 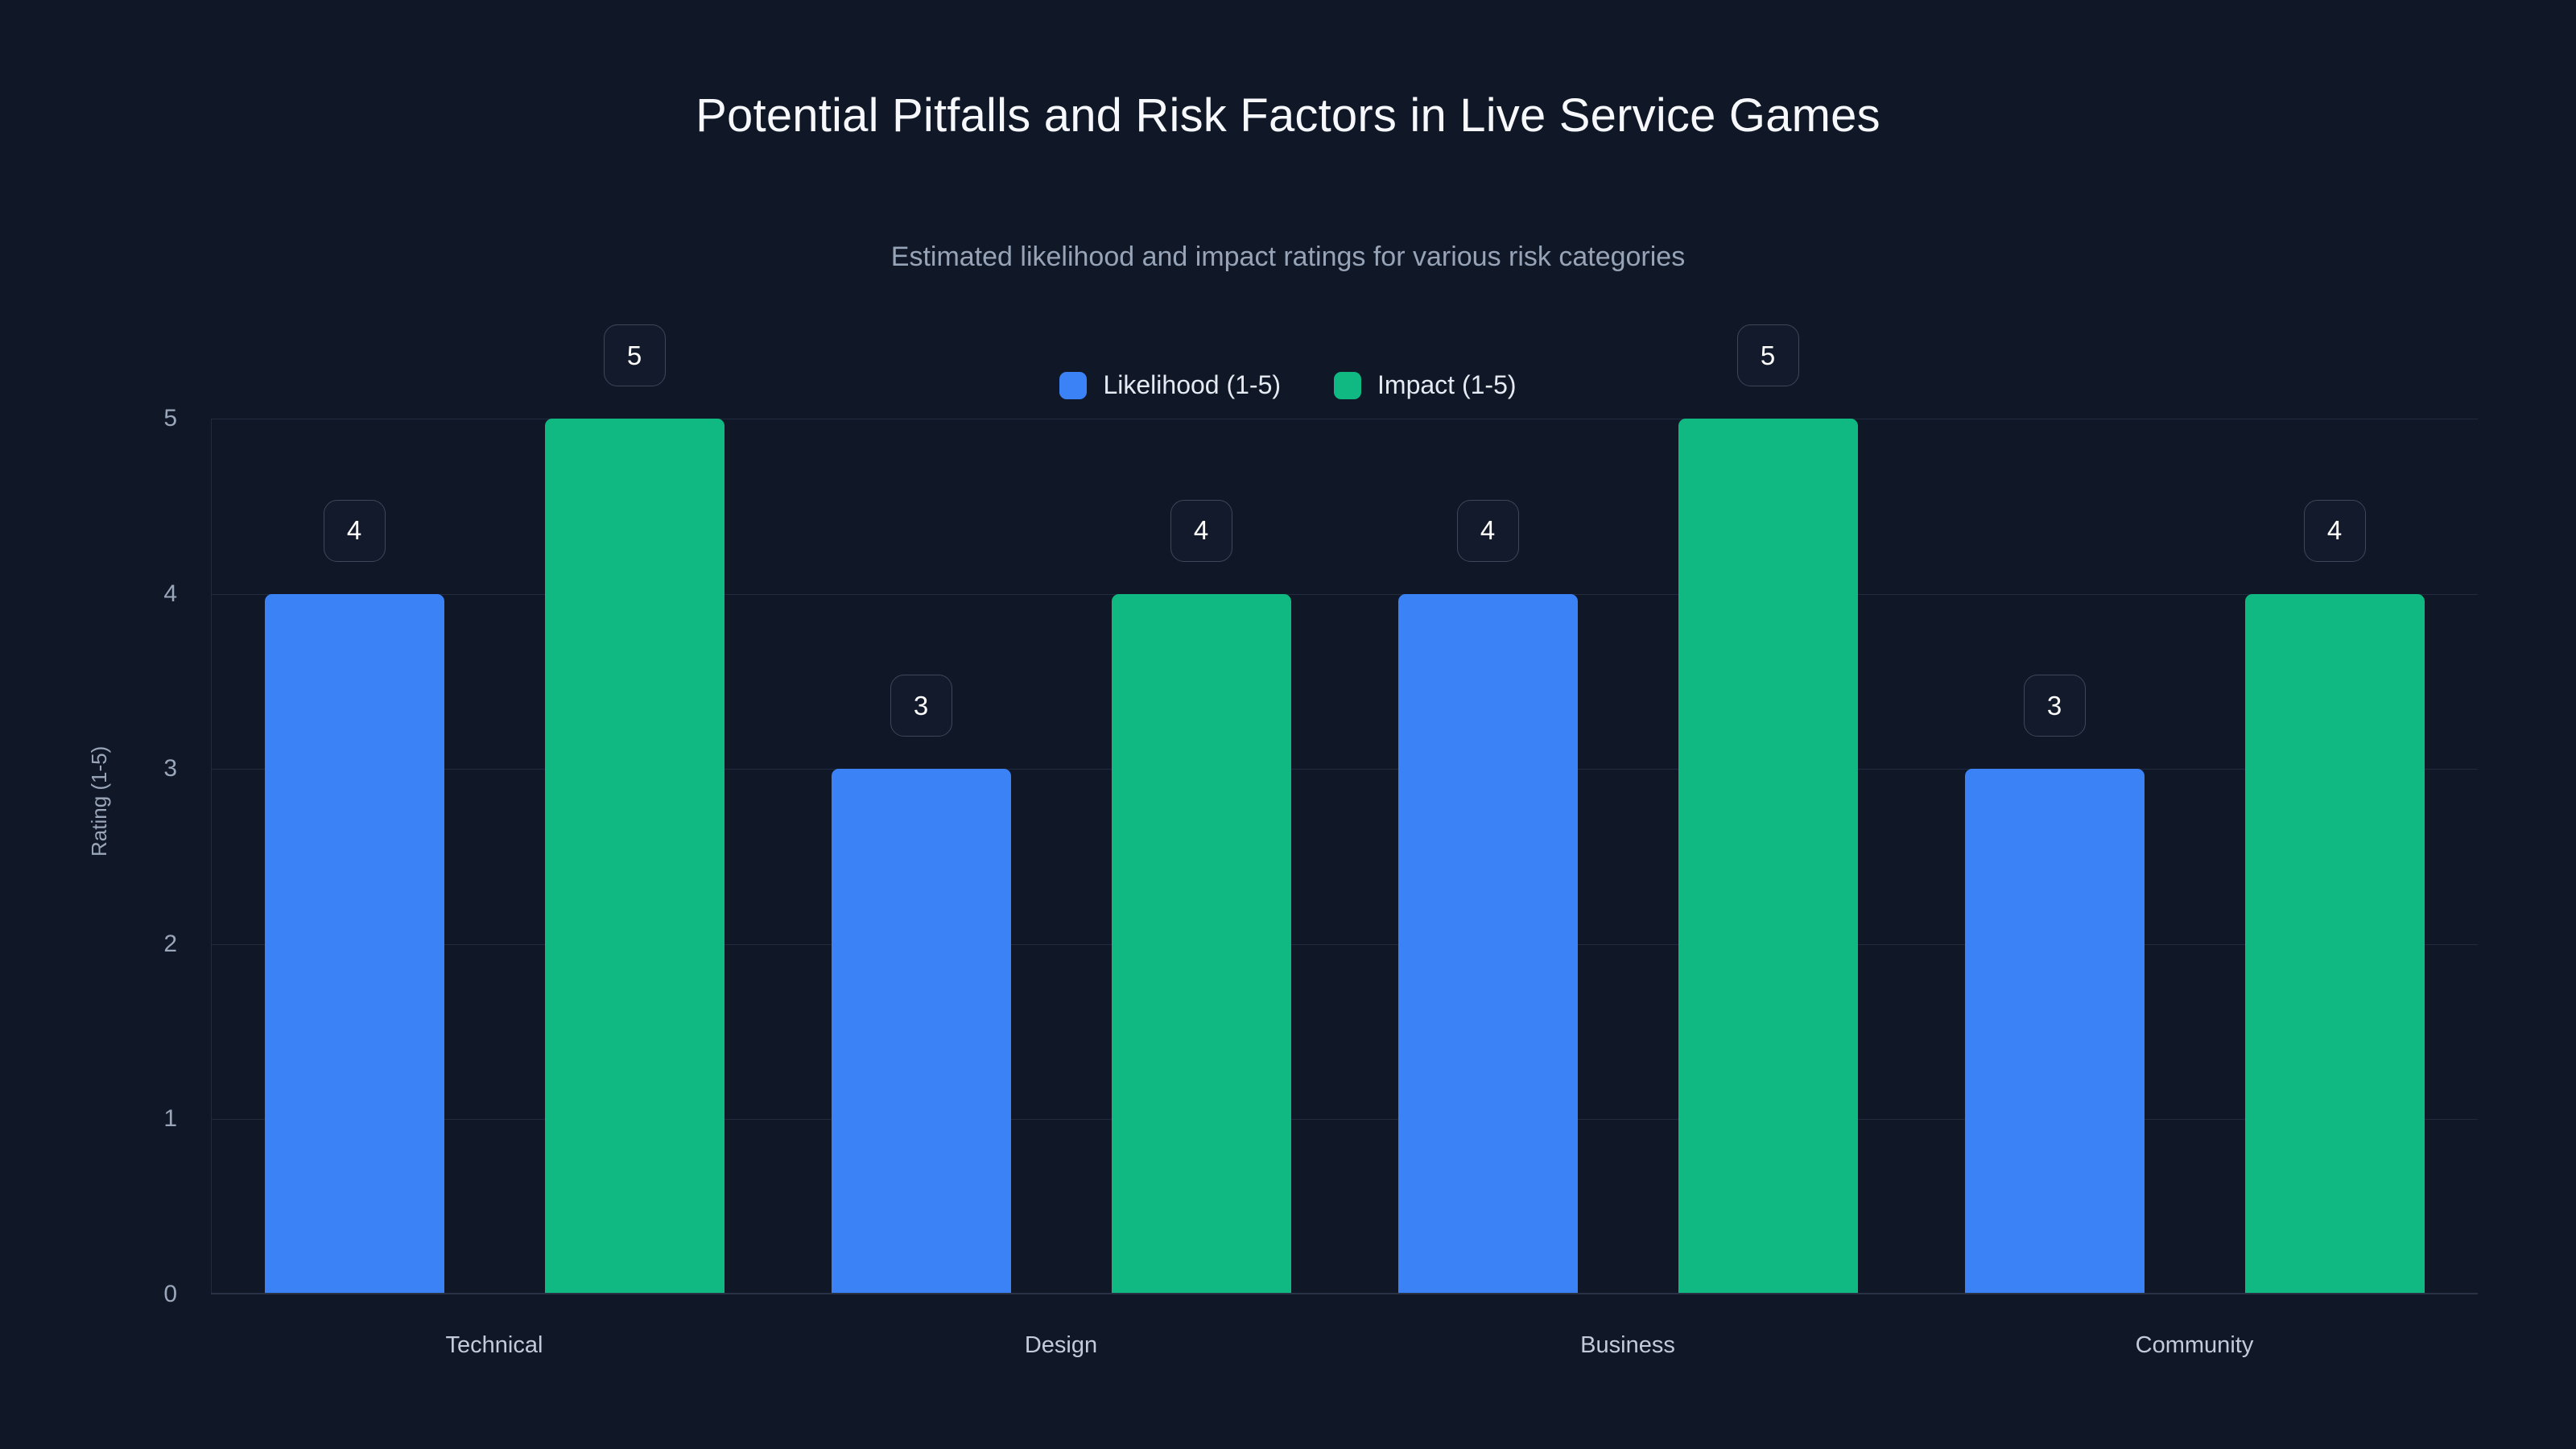 I want to click on bar-business-likelihood, so click(x=1487, y=943).